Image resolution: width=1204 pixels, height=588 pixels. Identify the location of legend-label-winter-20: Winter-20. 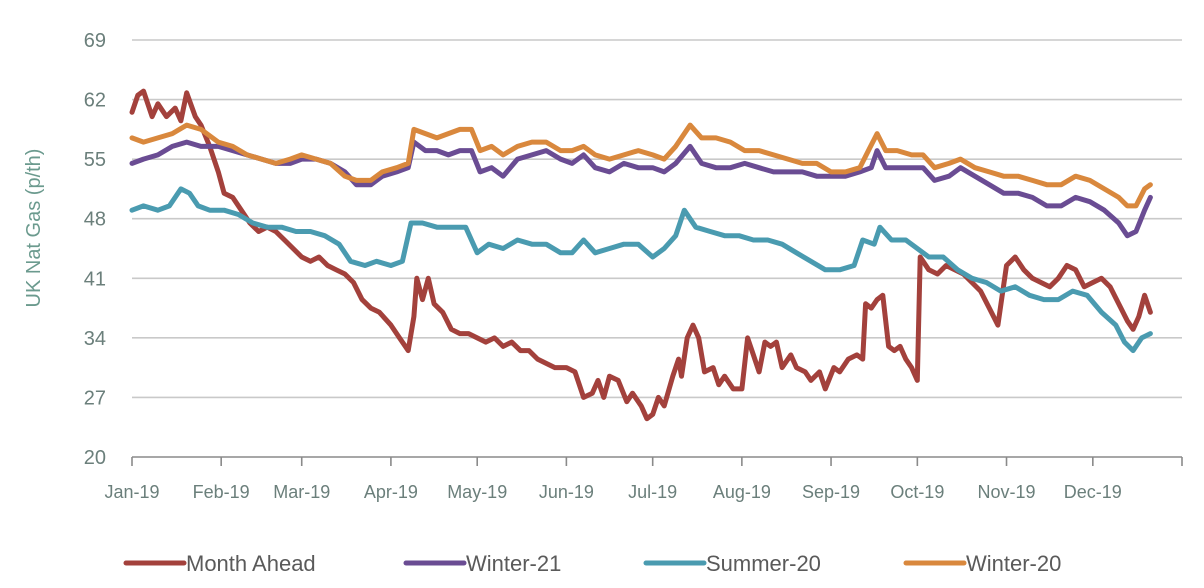
(1013, 563).